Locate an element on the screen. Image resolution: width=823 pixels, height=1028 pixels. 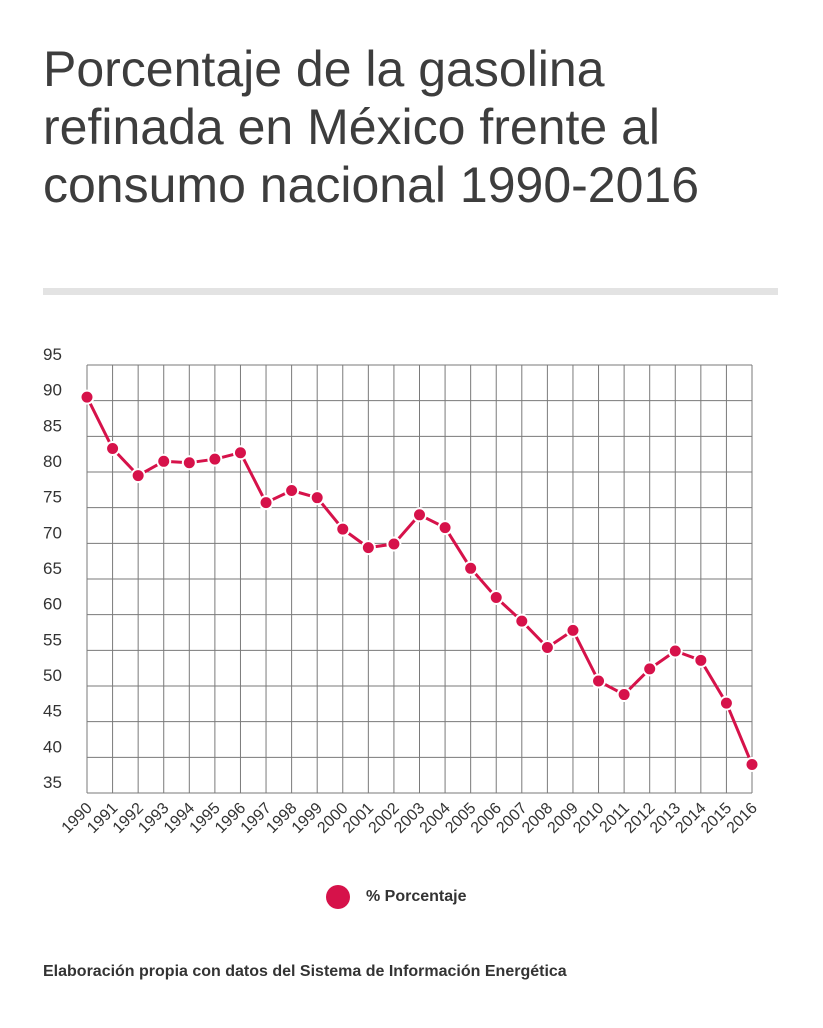
y-tick-label-70: 70 is located at coordinates (52, 532).